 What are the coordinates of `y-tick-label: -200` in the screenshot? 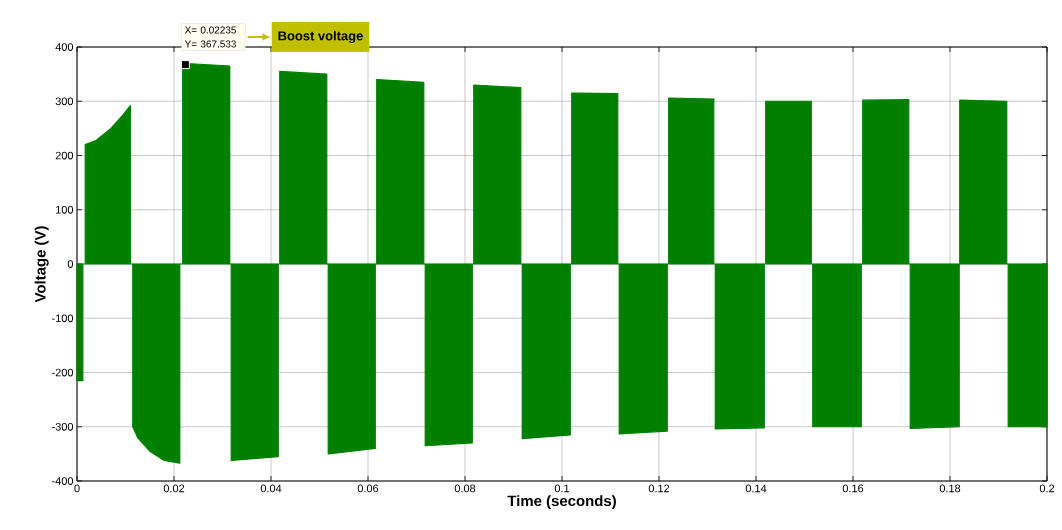 It's located at (63, 372).